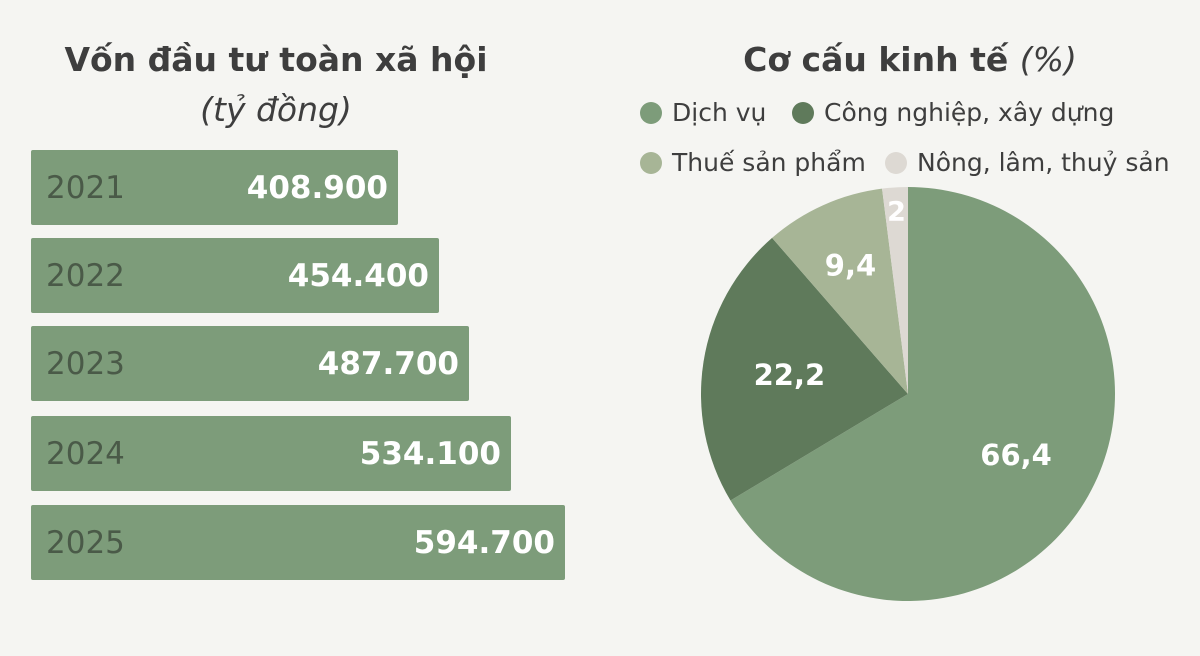  What do you see at coordinates (276, 59) in the screenshot?
I see `bar-chart-title: Vốn đầu tư toàn xã hội` at bounding box center [276, 59].